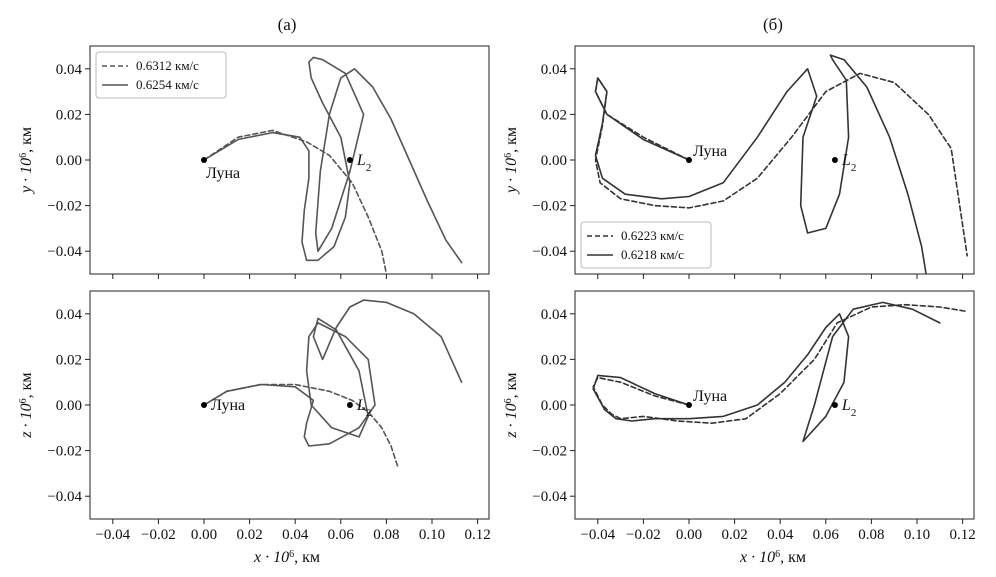 Image resolution: width=996 pixels, height=577 pixels. I want to click on z-axis-label-a: z · 106, км, so click(27, 405).